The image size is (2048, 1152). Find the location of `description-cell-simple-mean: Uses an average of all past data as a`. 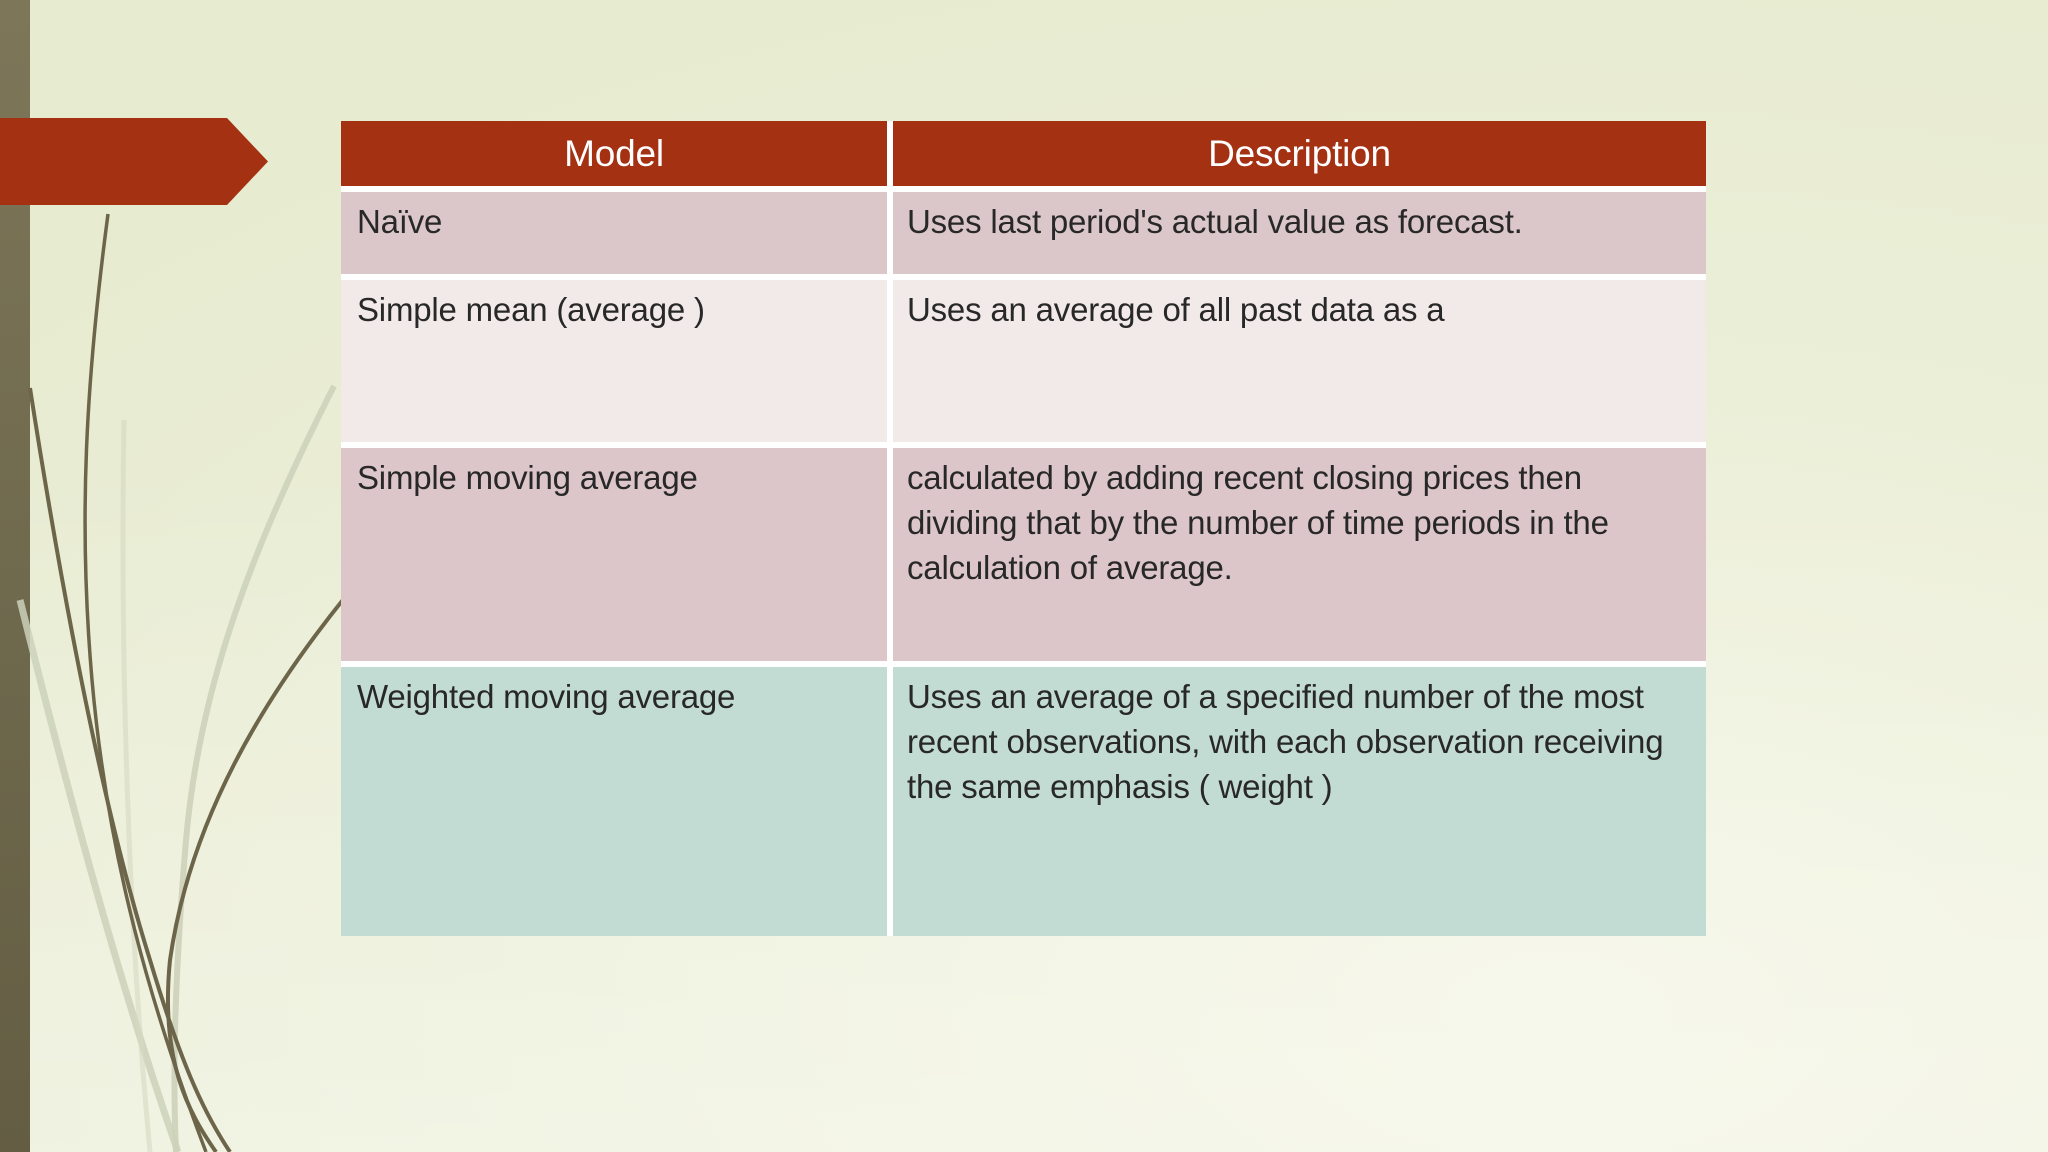

description-cell-simple-mean: Uses an average of all past data as a is located at coordinates (1299, 361).